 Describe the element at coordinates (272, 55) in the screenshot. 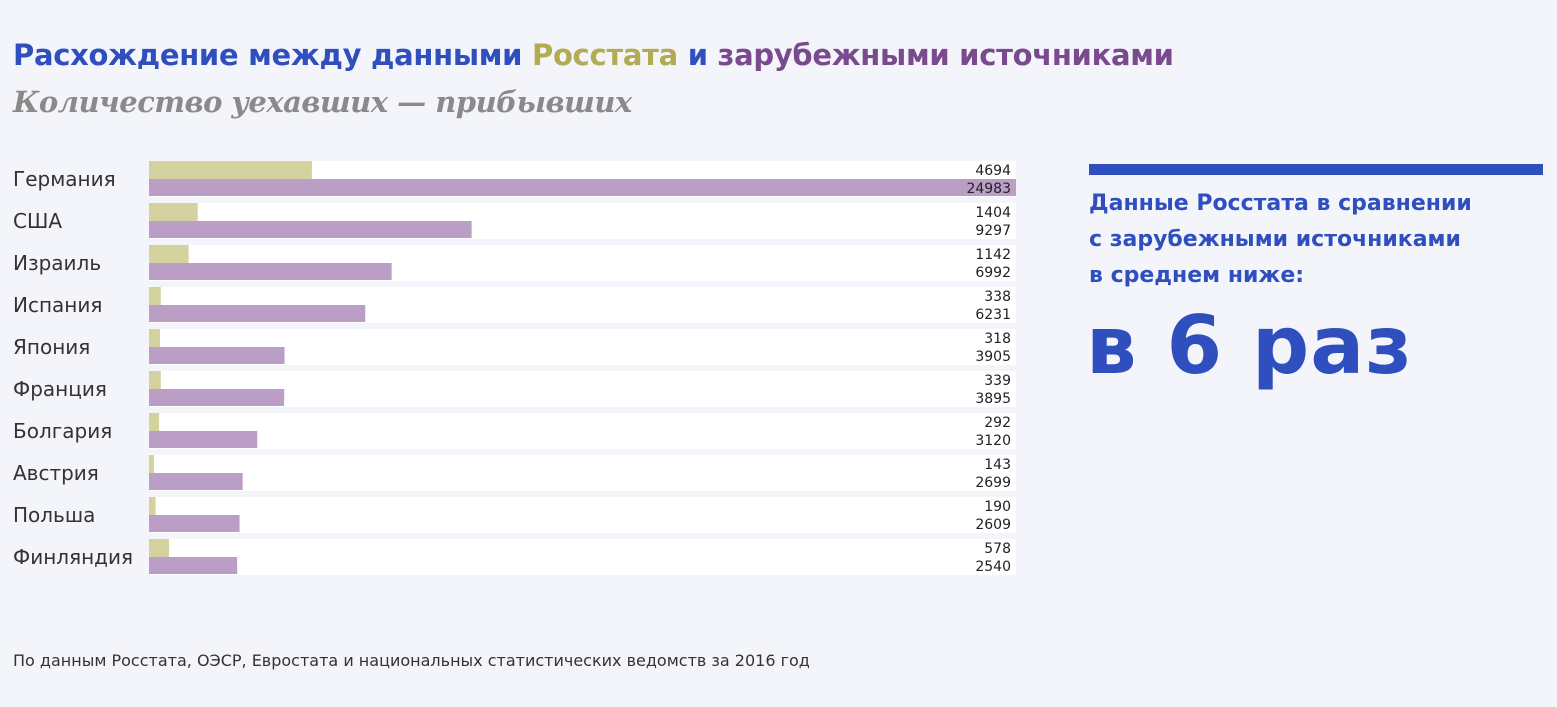

I see `title-part-1: Расхождение между данными` at that location.